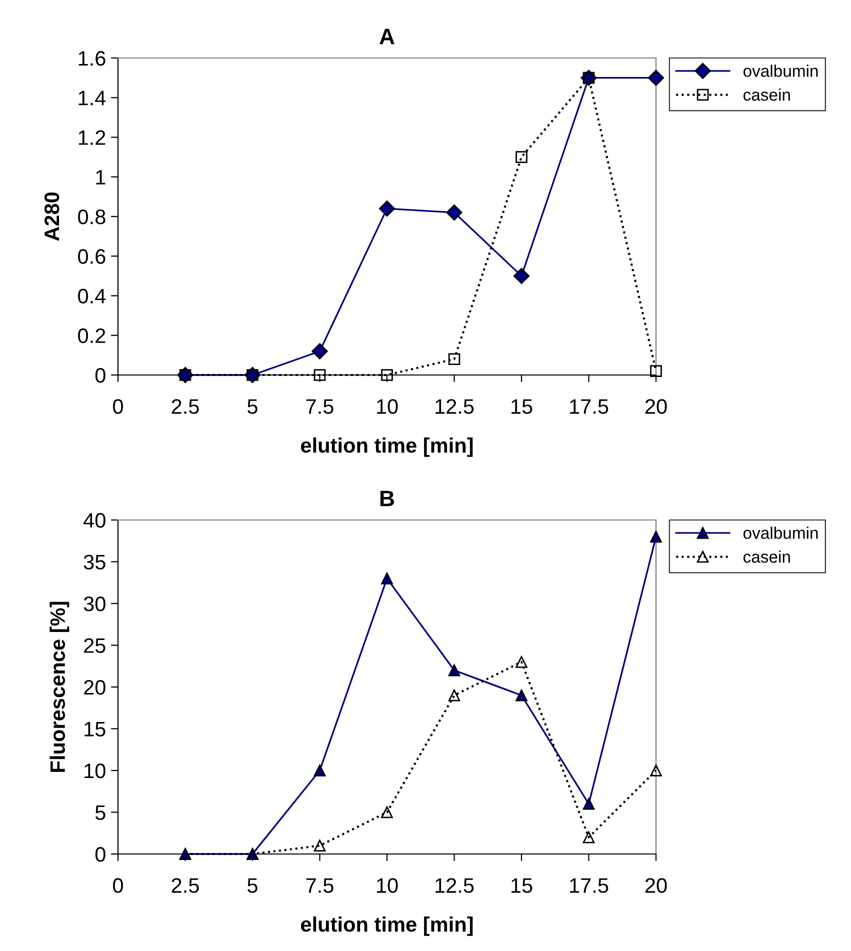 This screenshot has height=951, width=851. What do you see at coordinates (95, 604) in the screenshot?
I see `y-tick-label: 30` at bounding box center [95, 604].